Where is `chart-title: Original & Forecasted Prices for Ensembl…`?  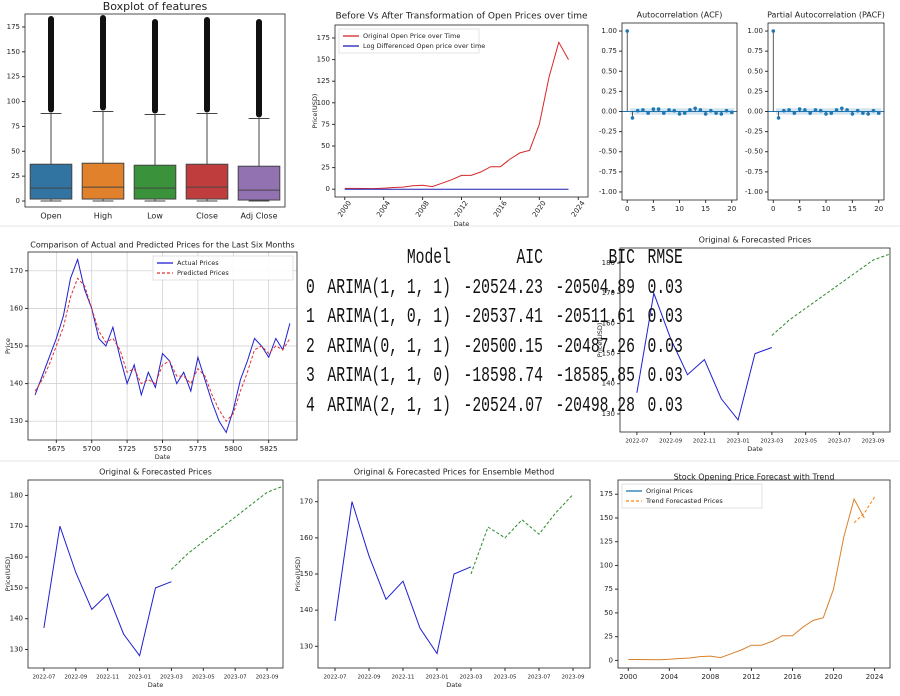 chart-title: Original & Forecasted Prices for Ensembl… is located at coordinates (454, 472).